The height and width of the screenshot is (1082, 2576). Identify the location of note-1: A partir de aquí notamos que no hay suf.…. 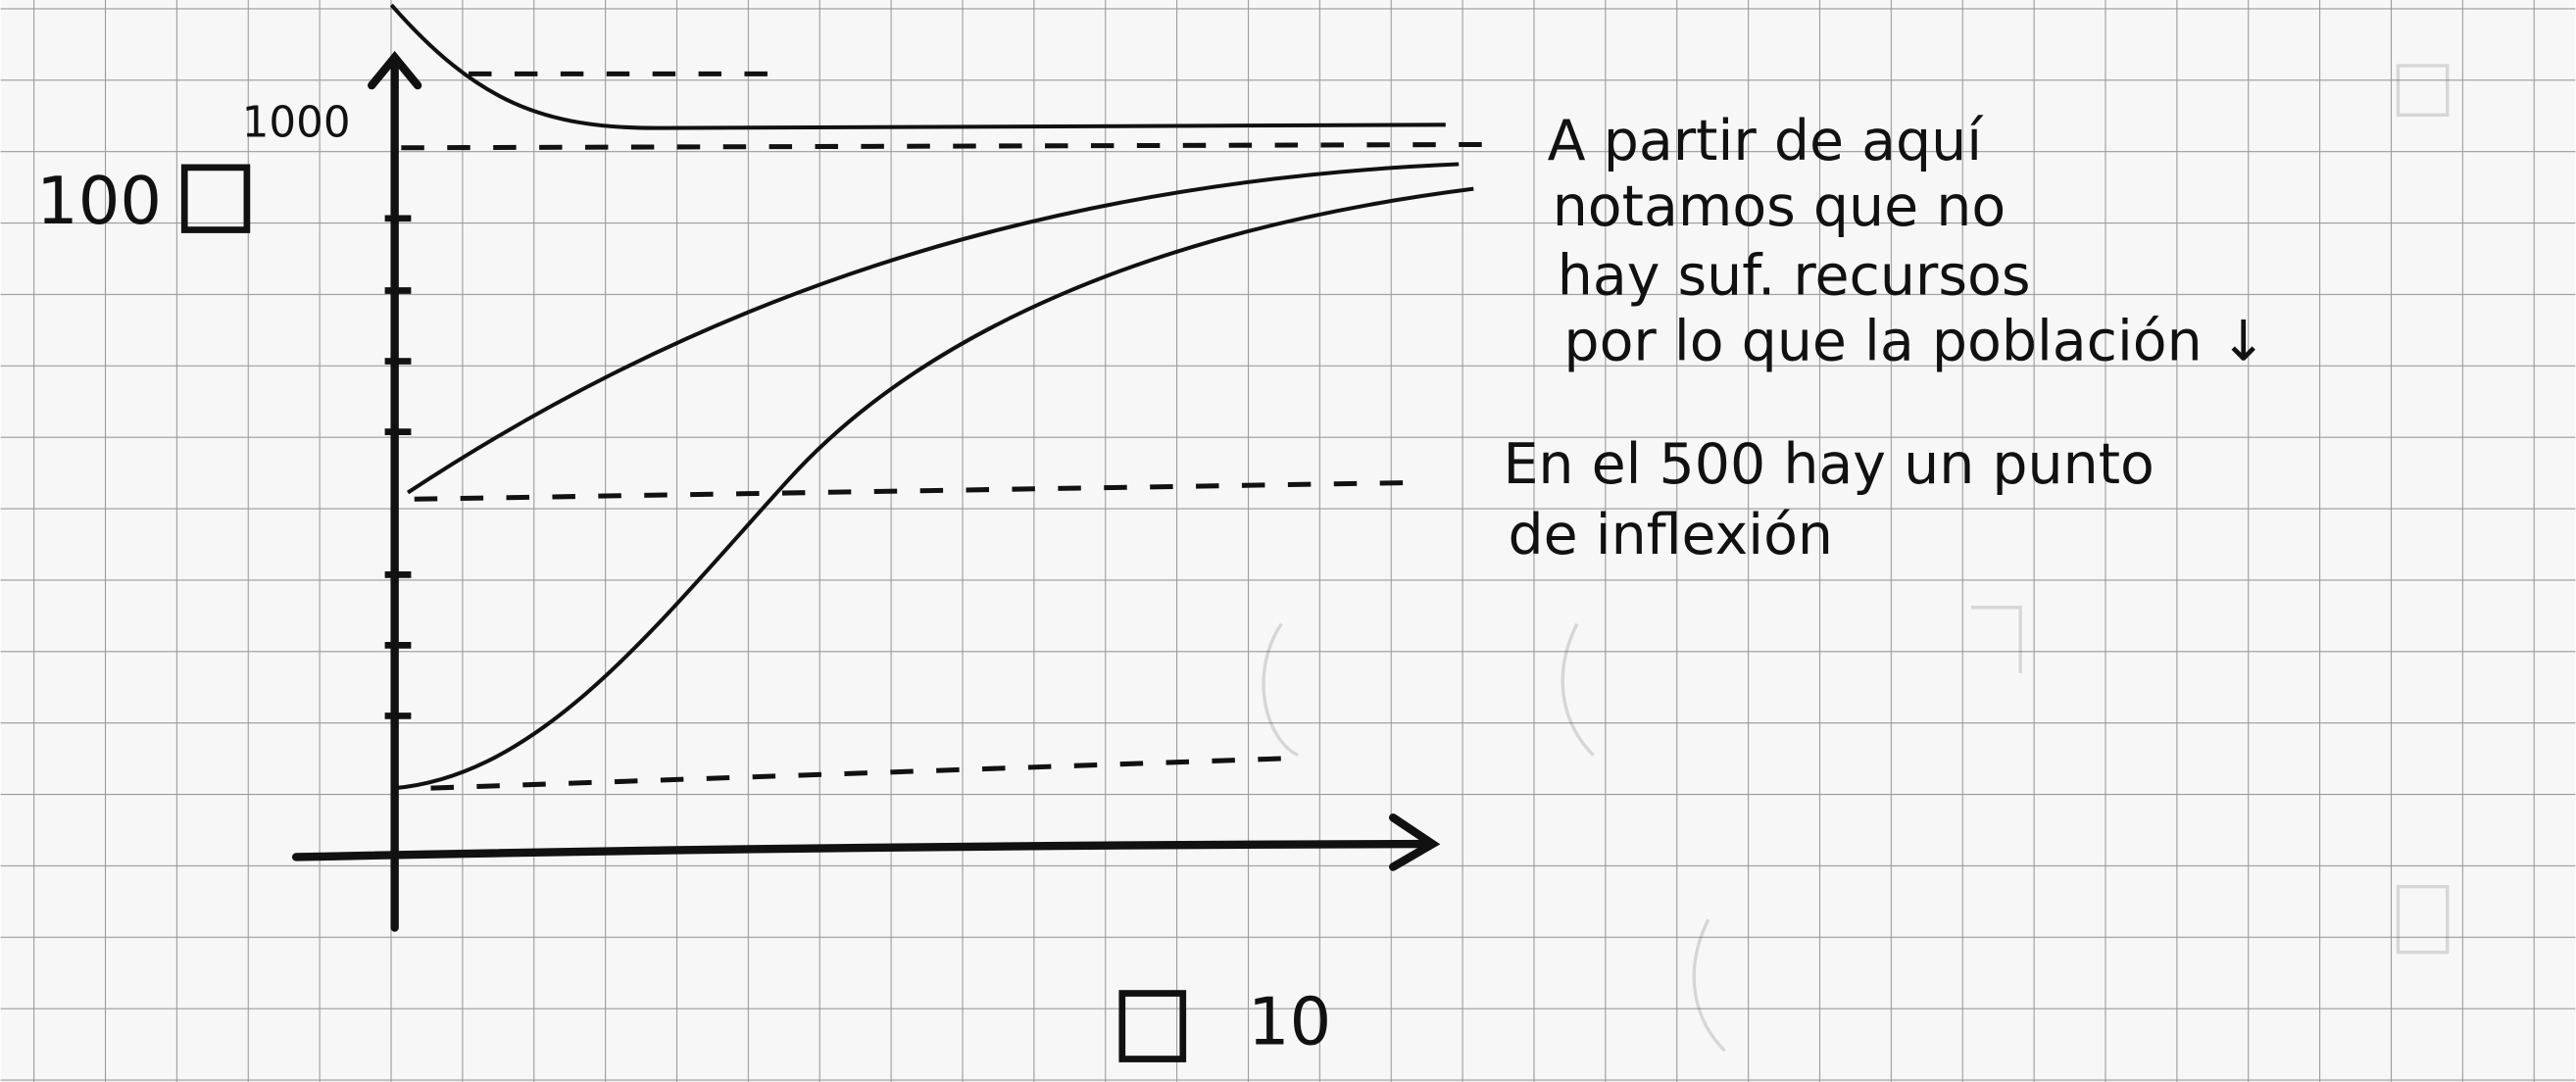
(1907, 241).